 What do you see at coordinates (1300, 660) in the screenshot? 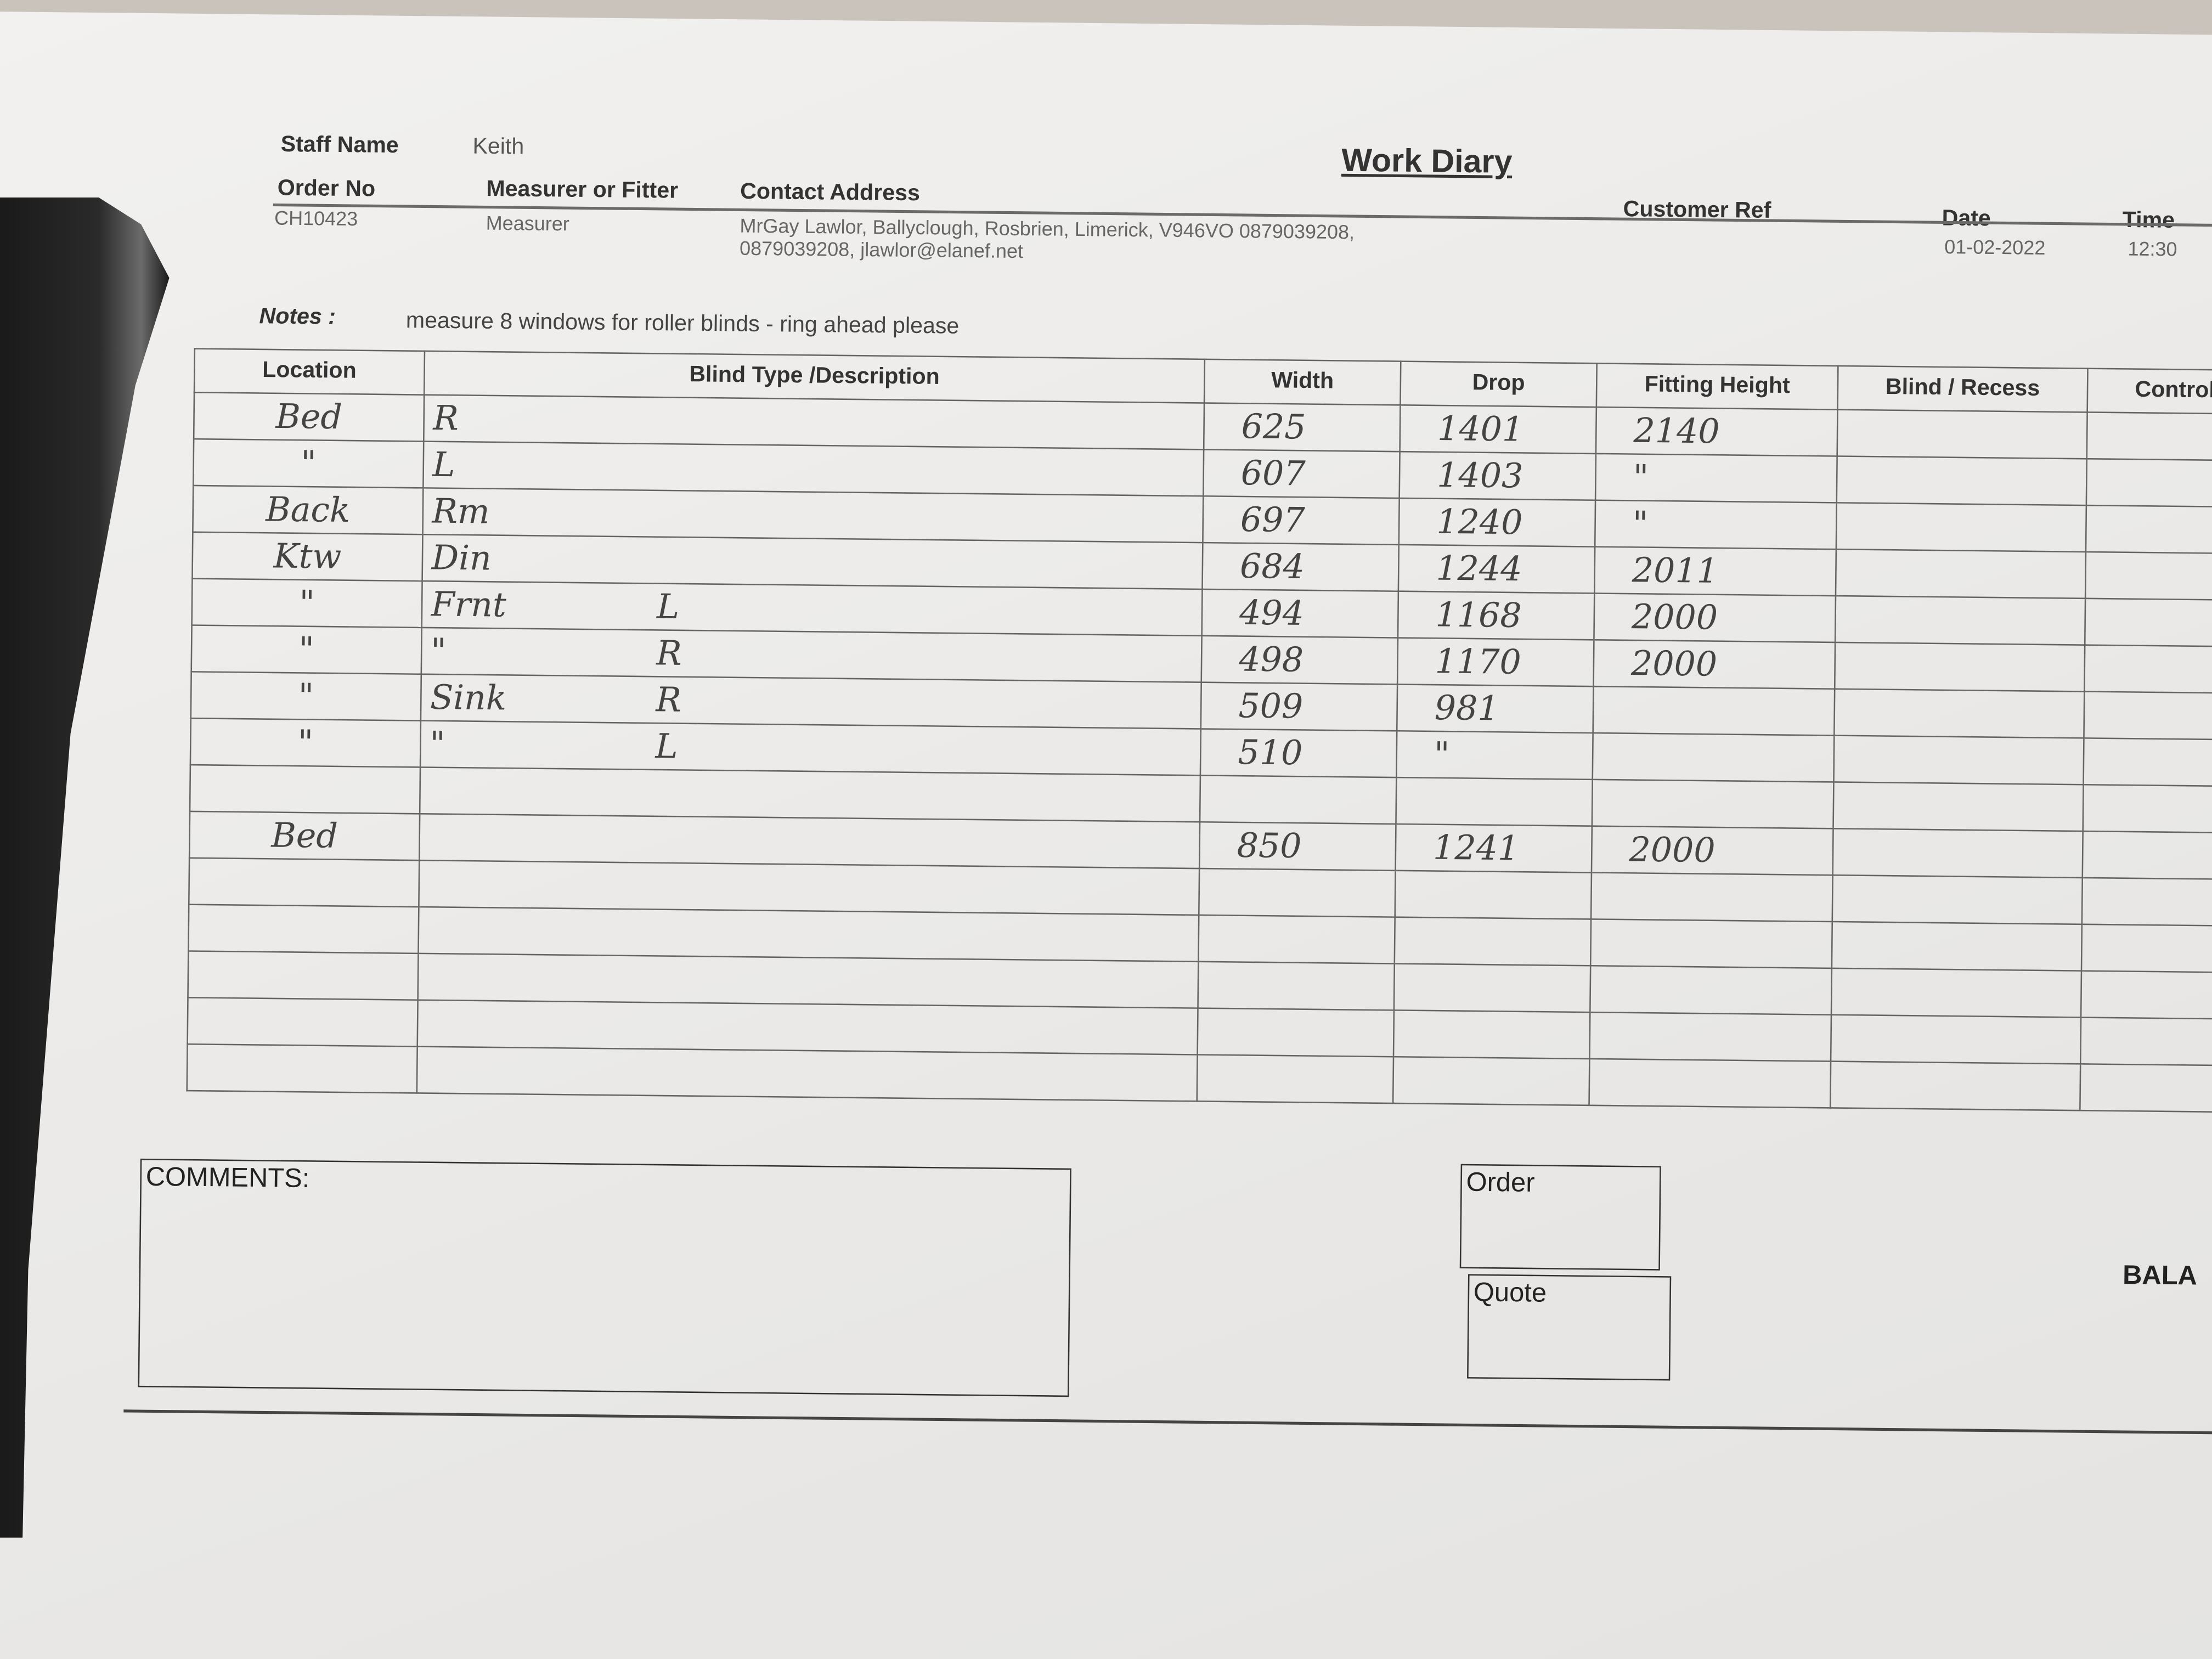
I see `width-cell: 498` at bounding box center [1300, 660].